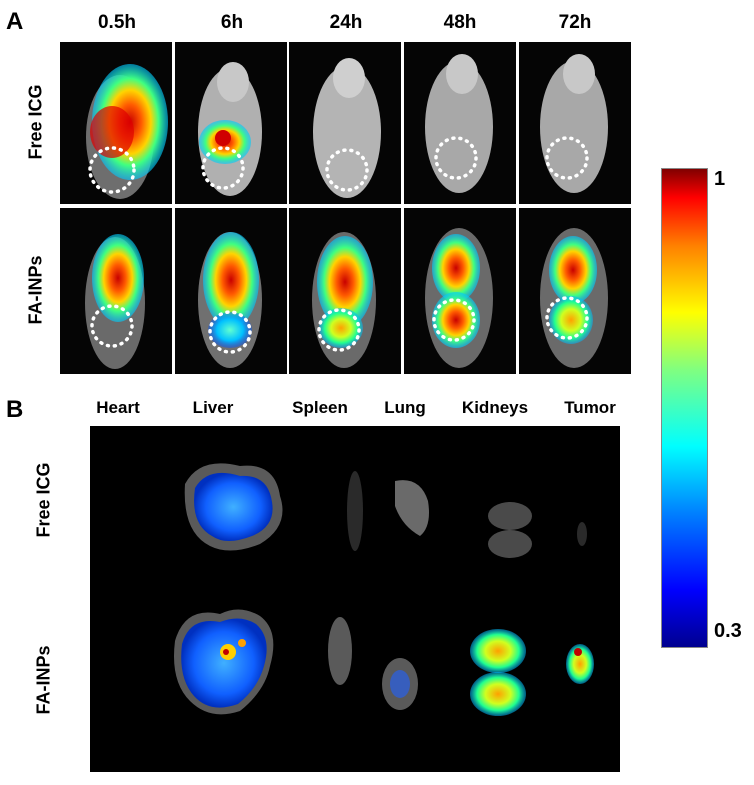 This screenshot has width=754, height=785. What do you see at coordinates (590, 407) in the screenshot?
I see `organ-label-tumor: Tumor` at bounding box center [590, 407].